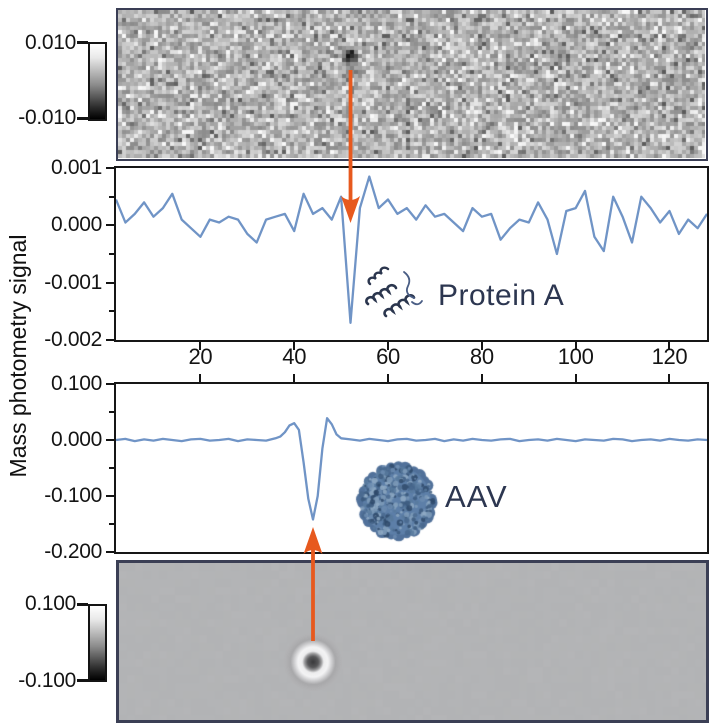  Describe the element at coordinates (76, 167) in the screenshot. I see `protein-ytick-label: 0.001` at that location.